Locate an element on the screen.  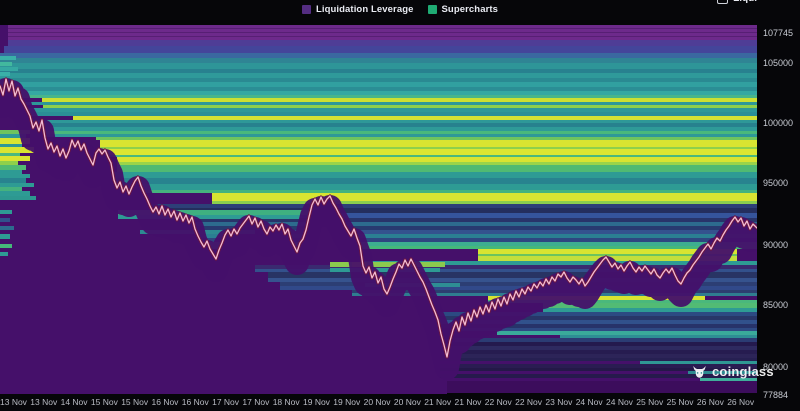
legend-item-0: Liquidation Leverage is located at coordinates (357, 9).